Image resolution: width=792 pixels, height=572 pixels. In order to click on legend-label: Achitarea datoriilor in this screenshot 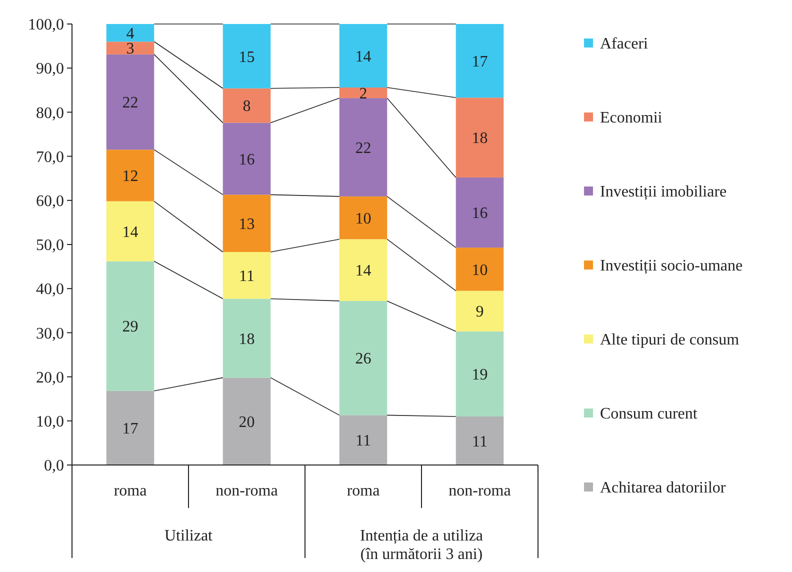, I will do `click(663, 488)`.